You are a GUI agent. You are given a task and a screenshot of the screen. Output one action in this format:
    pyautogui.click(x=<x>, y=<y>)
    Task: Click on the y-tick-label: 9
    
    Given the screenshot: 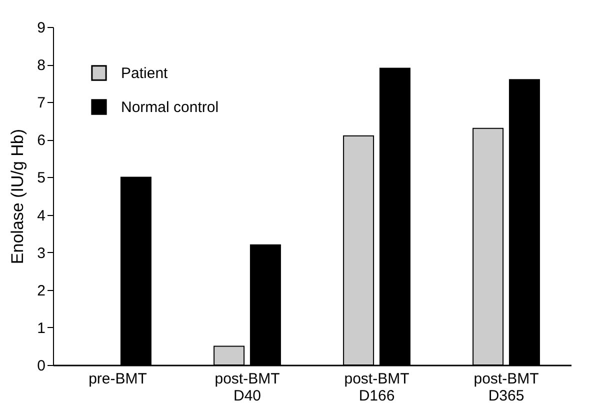 What is the action you would take?
    pyautogui.click(x=41, y=28)
    